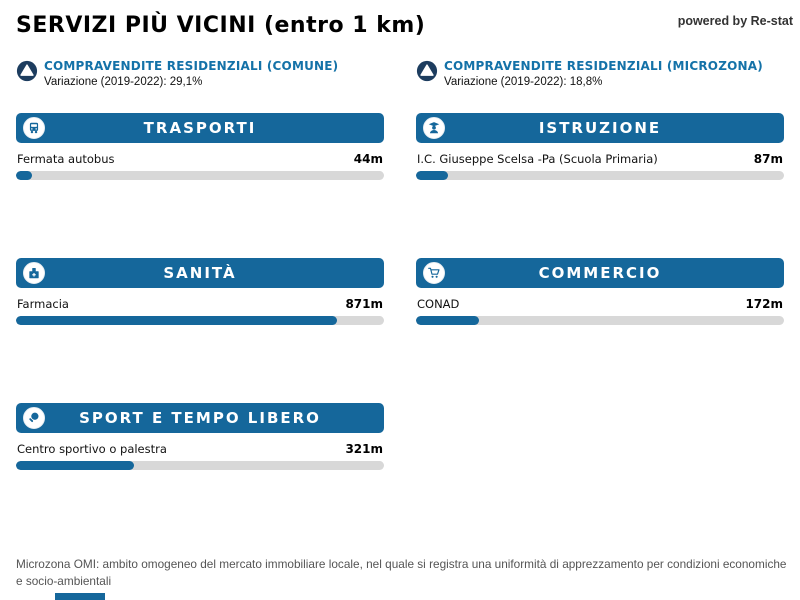  Describe the element at coordinates (368, 159) in the screenshot. I see `service-distance: 44m` at that location.